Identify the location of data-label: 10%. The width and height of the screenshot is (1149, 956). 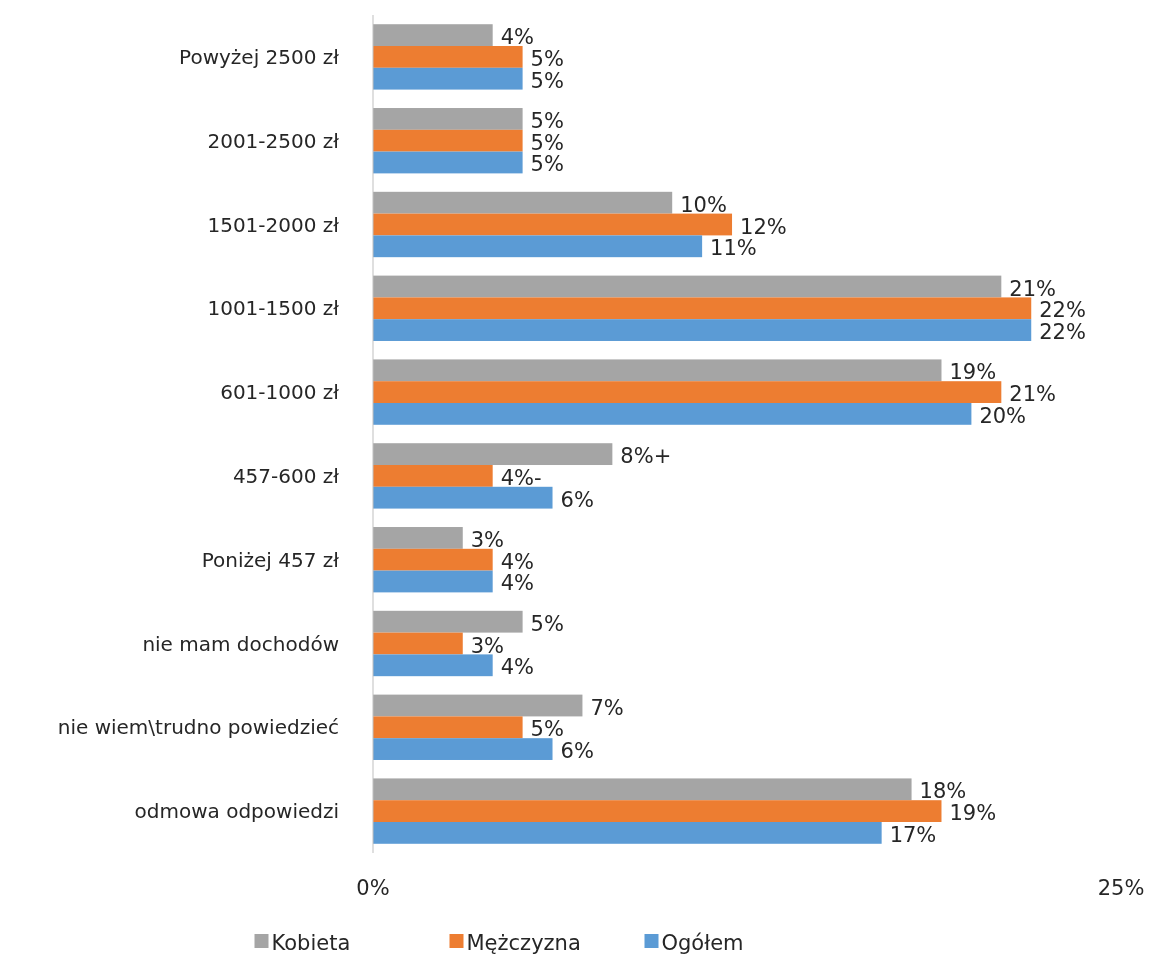
(703, 204).